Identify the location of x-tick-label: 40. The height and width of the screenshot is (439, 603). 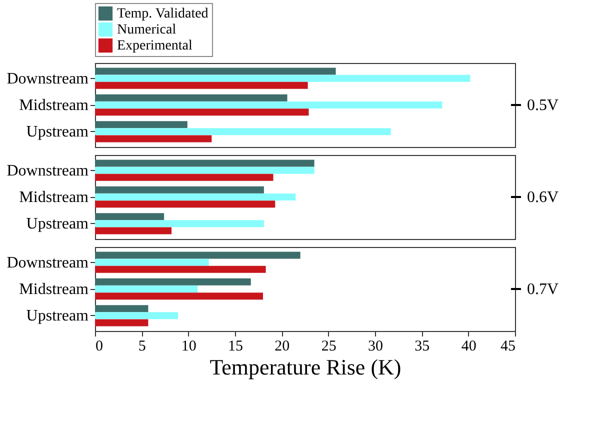
(468, 346).